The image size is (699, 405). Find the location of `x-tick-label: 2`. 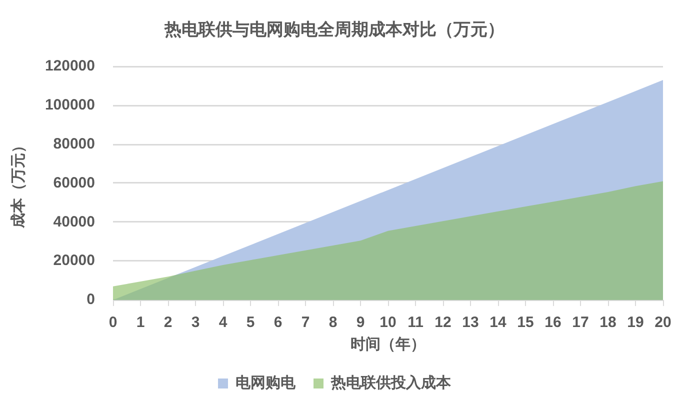

x-tick-label: 2 is located at coordinates (168, 323).